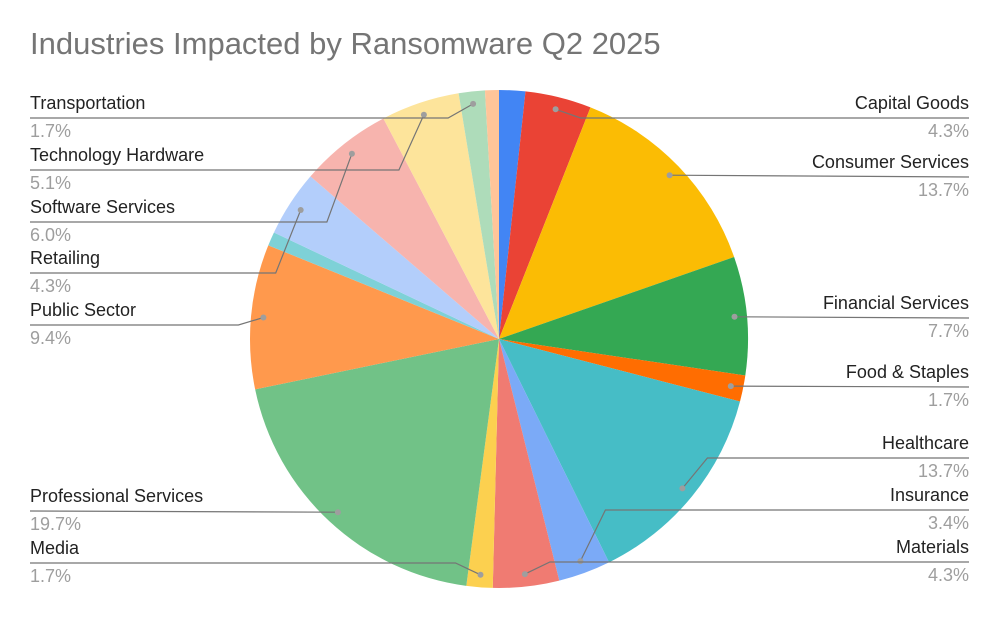  I want to click on pie-slice-automobiles-and-components, so click(512, 214).